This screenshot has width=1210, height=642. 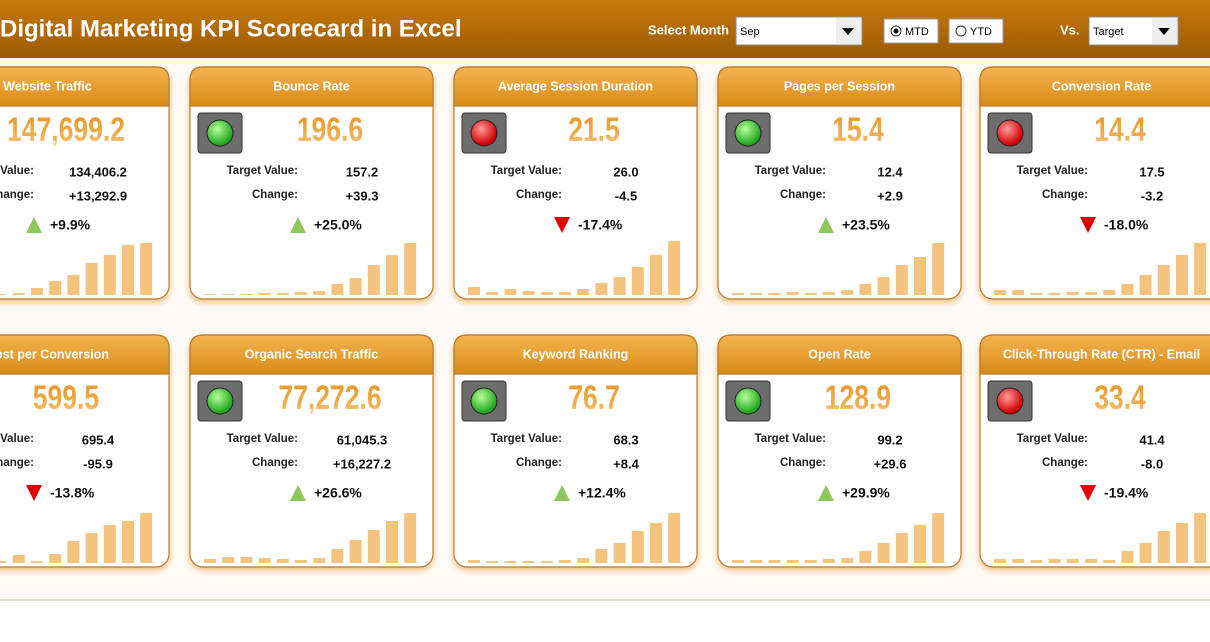 What do you see at coordinates (98, 463) in the screenshot?
I see `change-value: -95.9` at bounding box center [98, 463].